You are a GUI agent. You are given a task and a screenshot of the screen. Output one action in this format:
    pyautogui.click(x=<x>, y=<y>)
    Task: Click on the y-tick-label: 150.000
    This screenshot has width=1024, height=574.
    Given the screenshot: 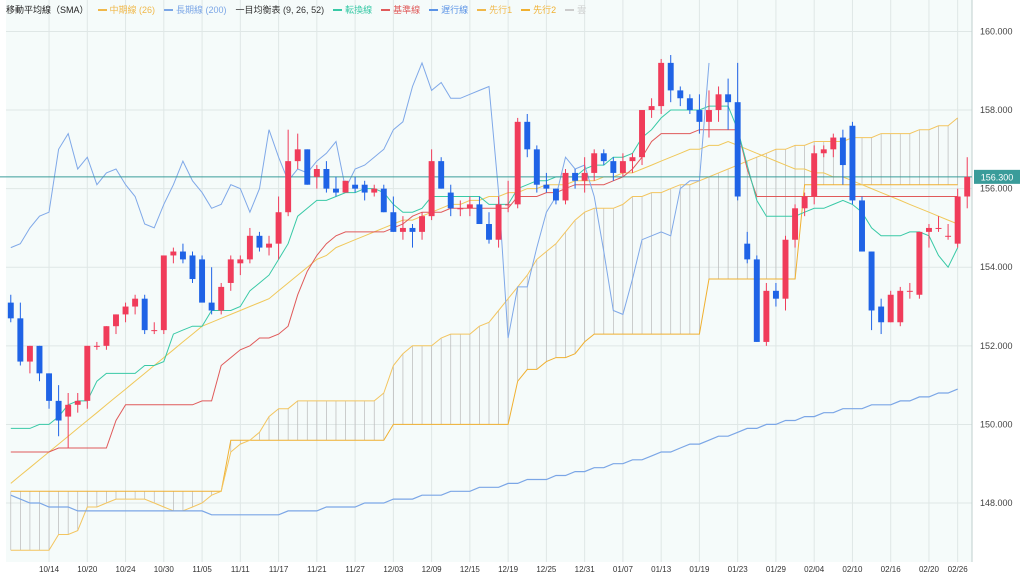 What is the action you would take?
    pyautogui.click(x=996, y=424)
    